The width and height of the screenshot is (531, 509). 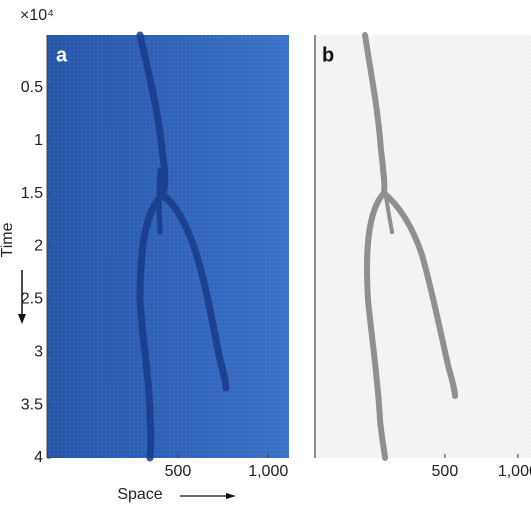 I want to click on y-tick-label: 2, so click(x=38, y=246).